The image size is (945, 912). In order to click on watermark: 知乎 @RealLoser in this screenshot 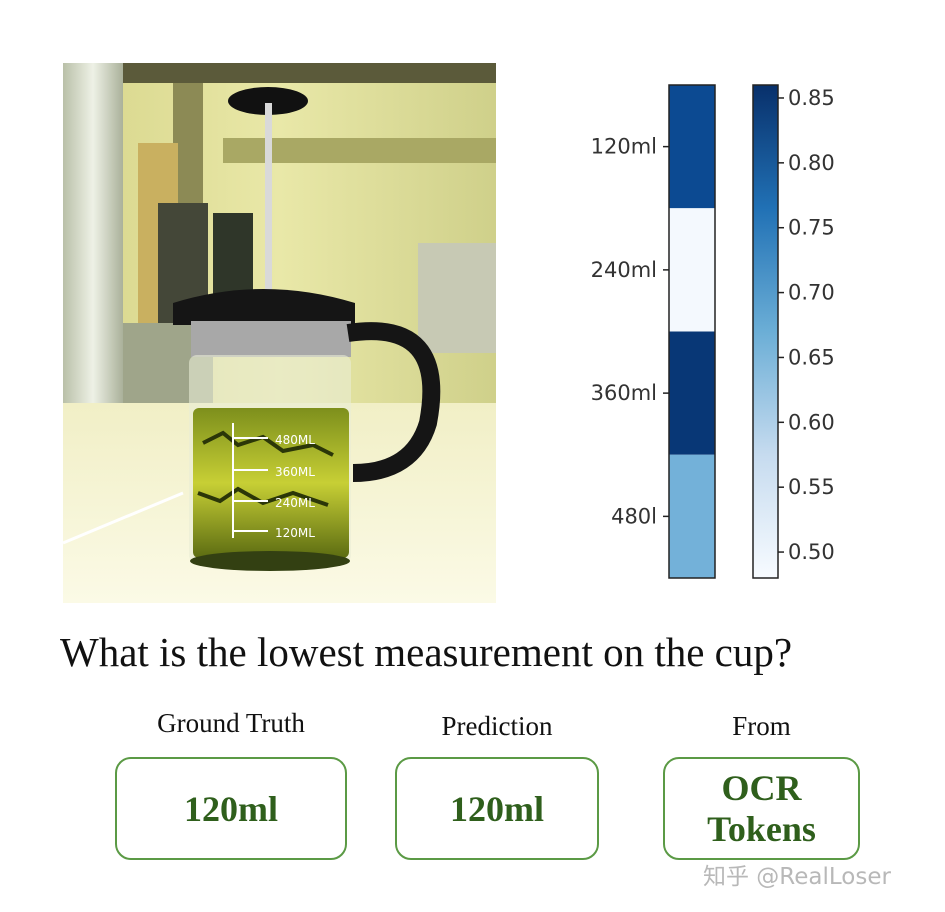, I will do `click(797, 877)`.